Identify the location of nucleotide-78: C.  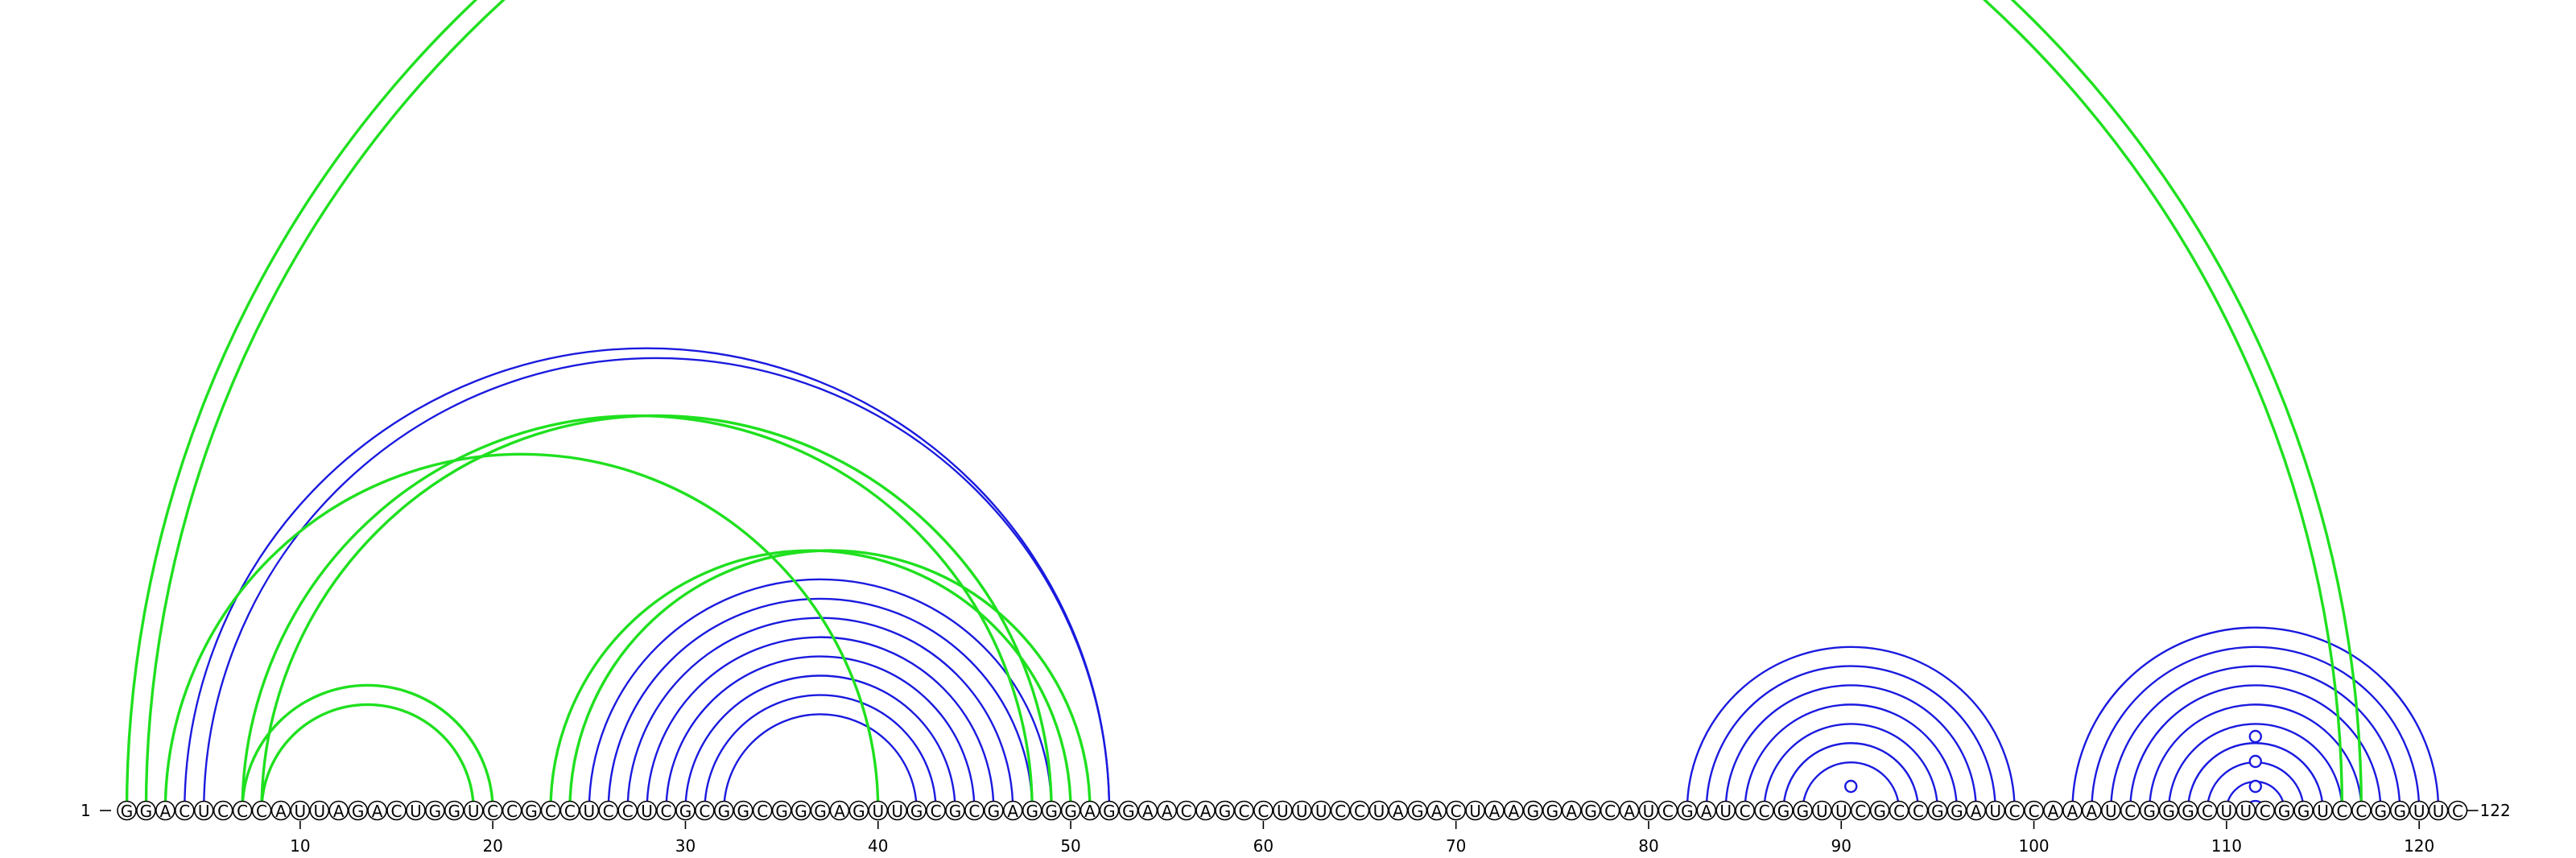
(1610, 811).